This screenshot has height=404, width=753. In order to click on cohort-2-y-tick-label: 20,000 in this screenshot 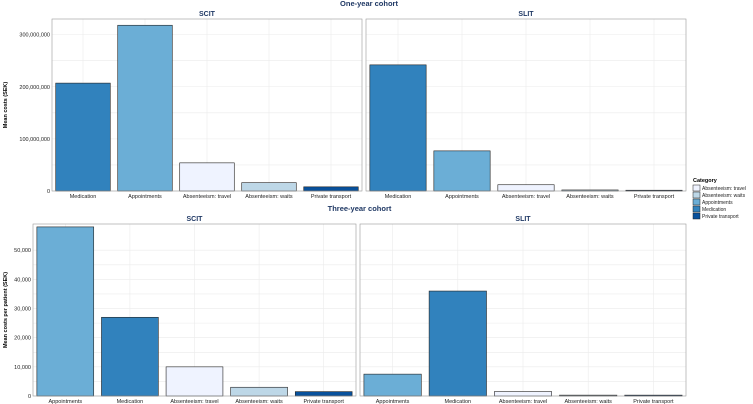, I will do `click(22, 339)`.